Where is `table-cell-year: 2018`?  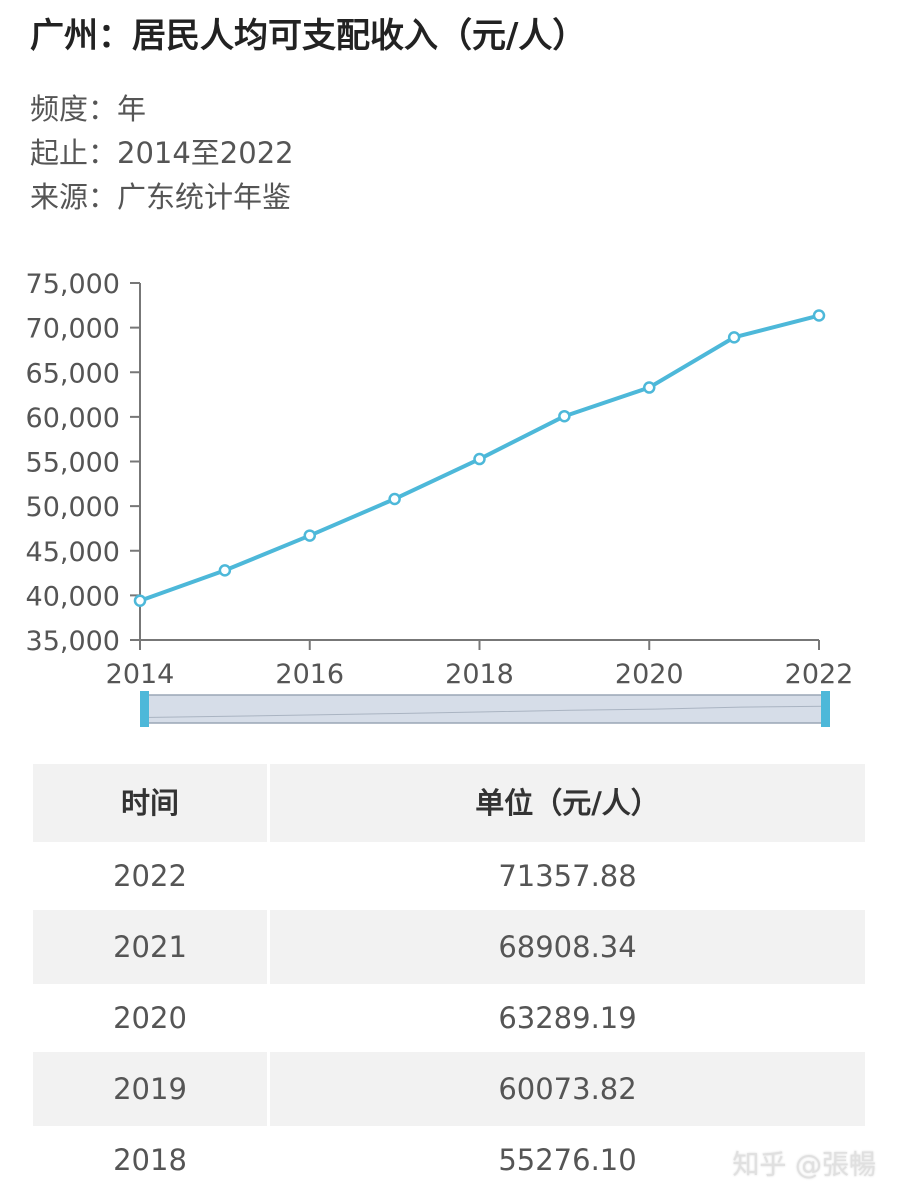 table-cell-year: 2018 is located at coordinates (150, 1159).